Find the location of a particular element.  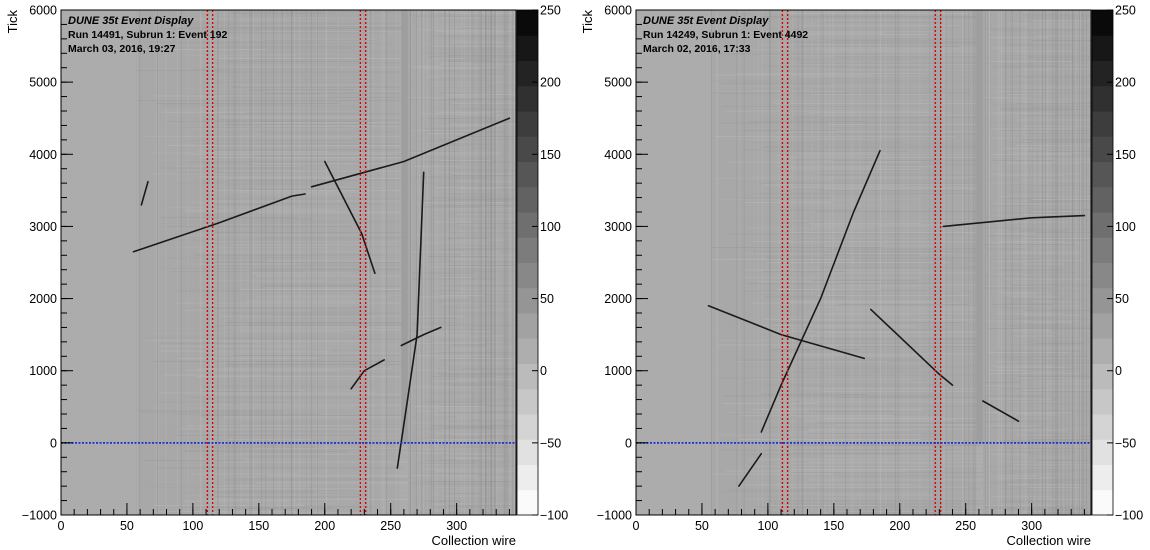

x-tick-label: 50 is located at coordinates (127, 526).